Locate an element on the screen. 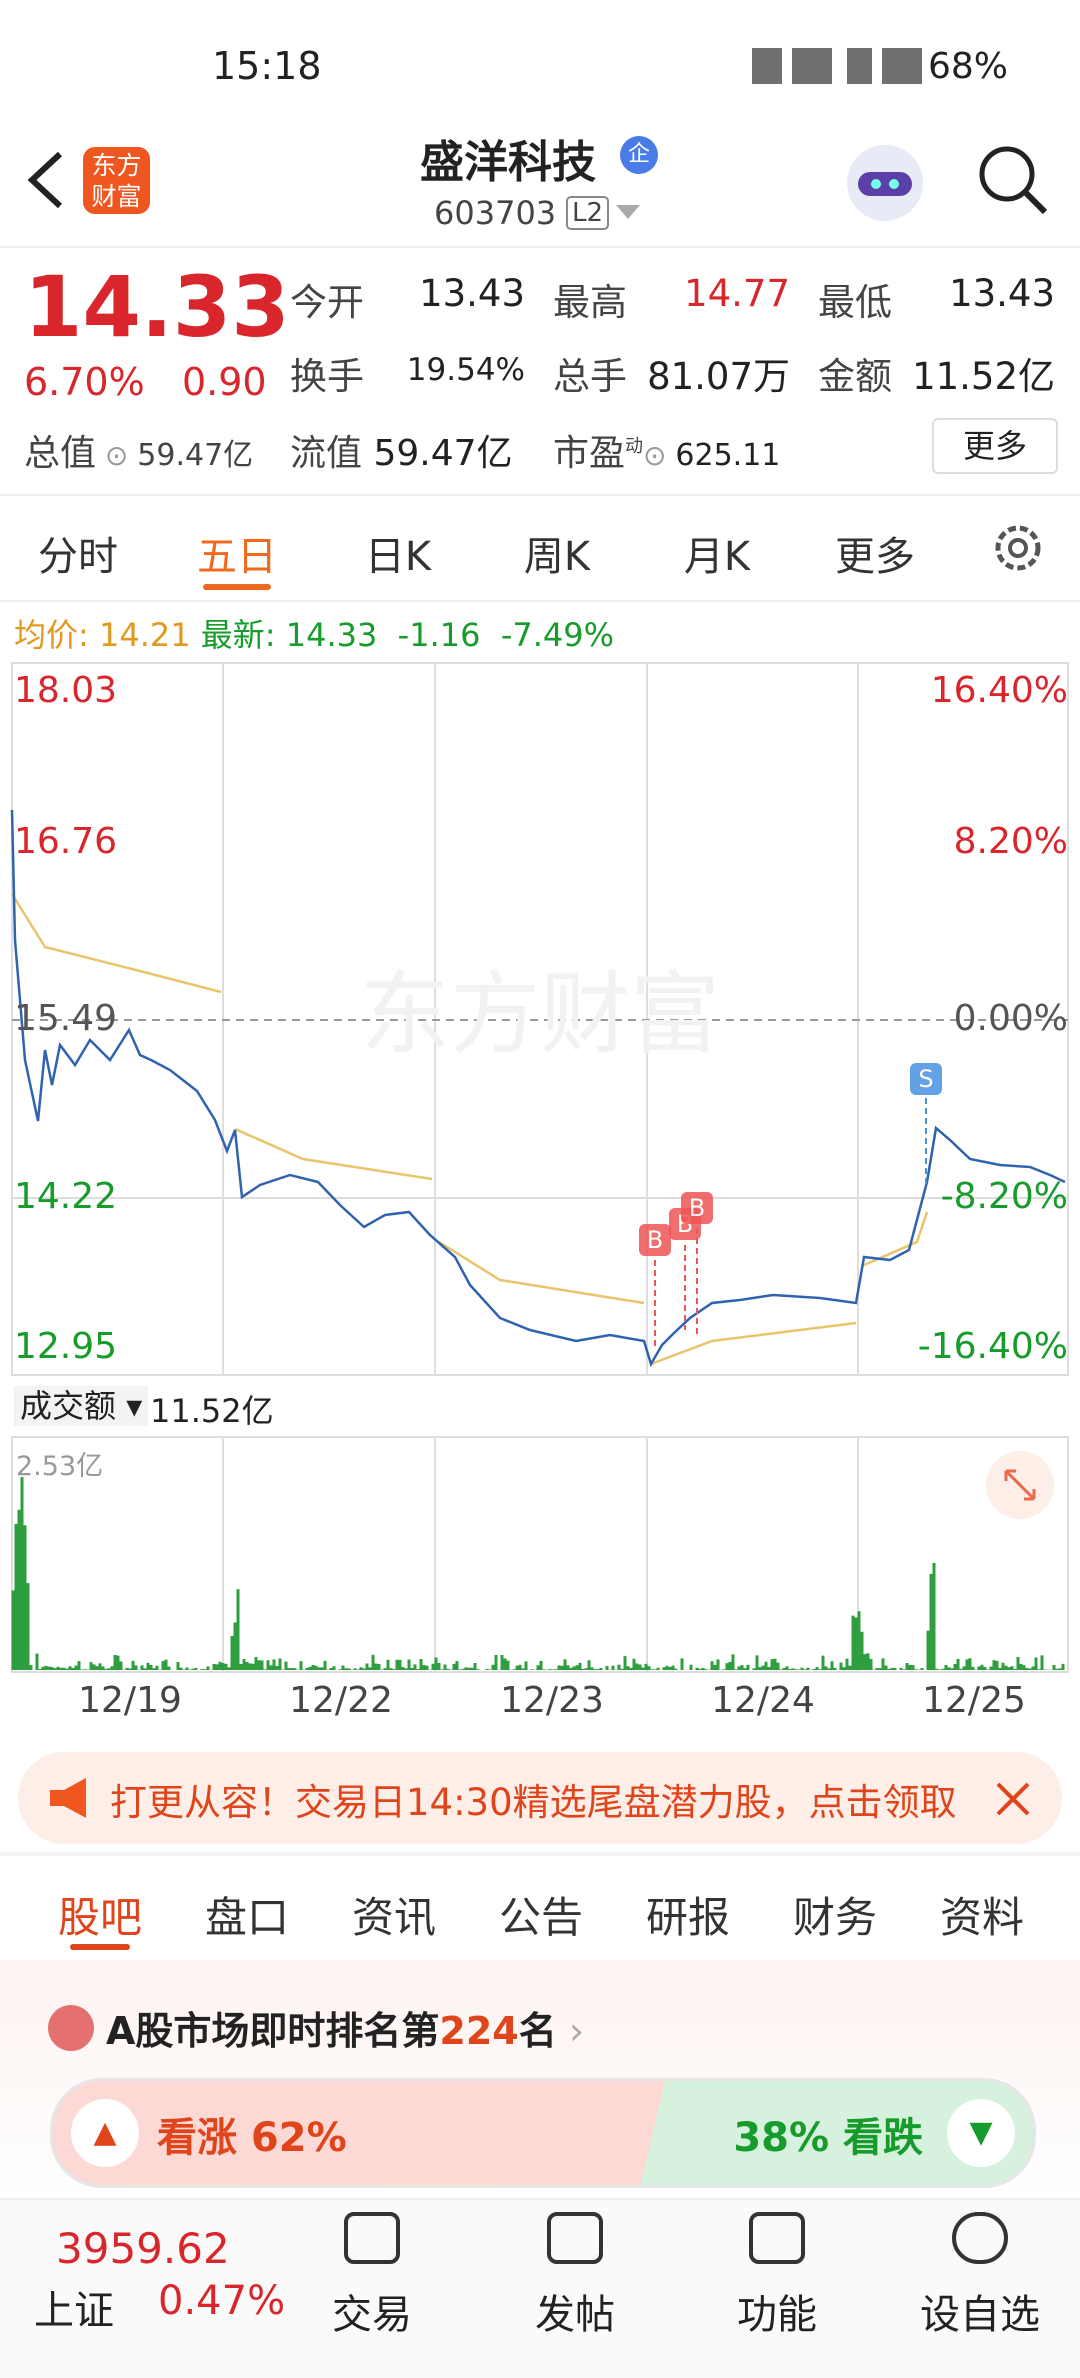  stock-name: 盛洋科技 is located at coordinates (508, 162).